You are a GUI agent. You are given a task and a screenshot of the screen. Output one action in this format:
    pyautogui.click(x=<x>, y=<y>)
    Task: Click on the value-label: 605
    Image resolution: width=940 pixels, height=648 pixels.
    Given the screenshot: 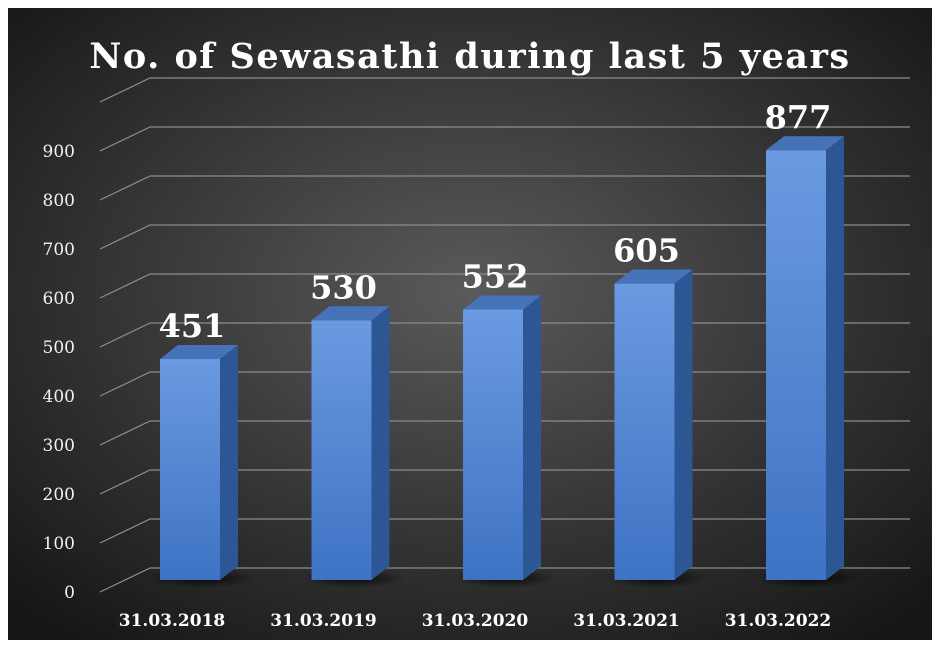 What is the action you would take?
    pyautogui.click(x=646, y=251)
    